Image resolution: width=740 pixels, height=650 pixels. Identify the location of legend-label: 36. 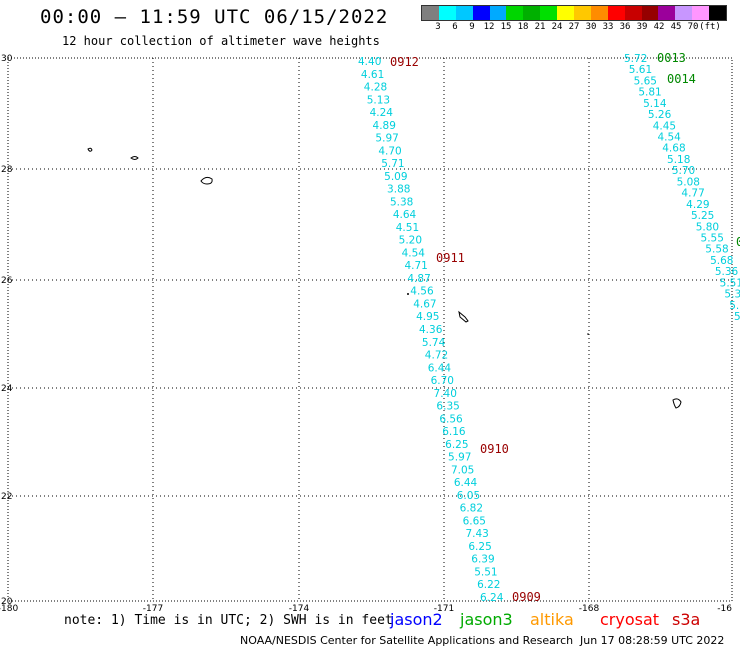
(625, 27).